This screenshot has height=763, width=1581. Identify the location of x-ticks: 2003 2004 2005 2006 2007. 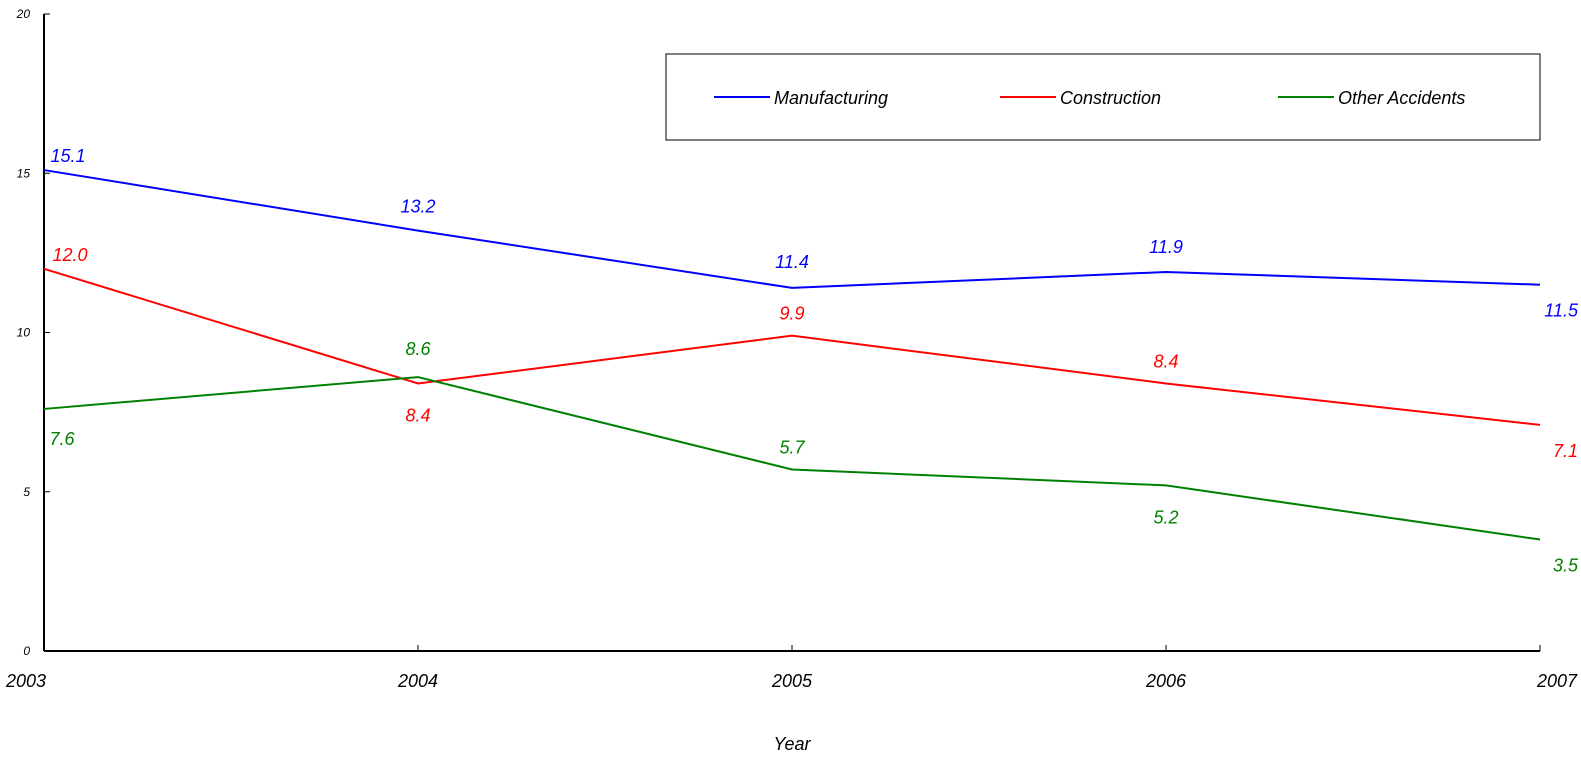
(791, 668).